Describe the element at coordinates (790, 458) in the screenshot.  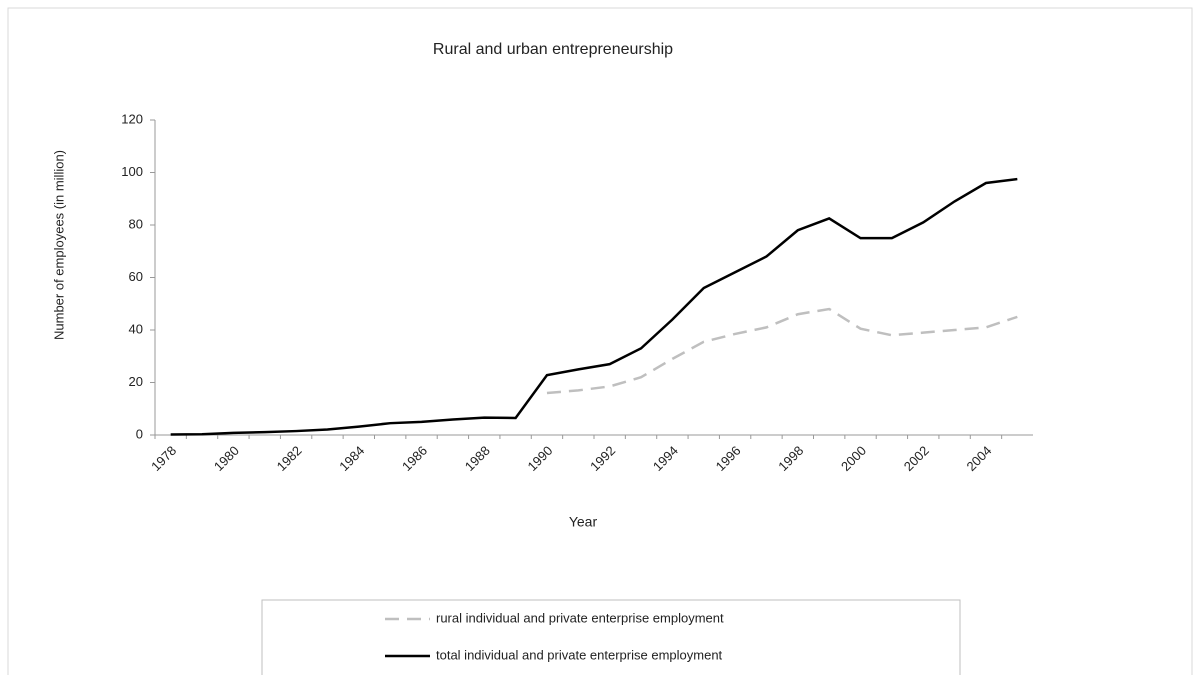
I see `x-tick-label: 1998` at that location.